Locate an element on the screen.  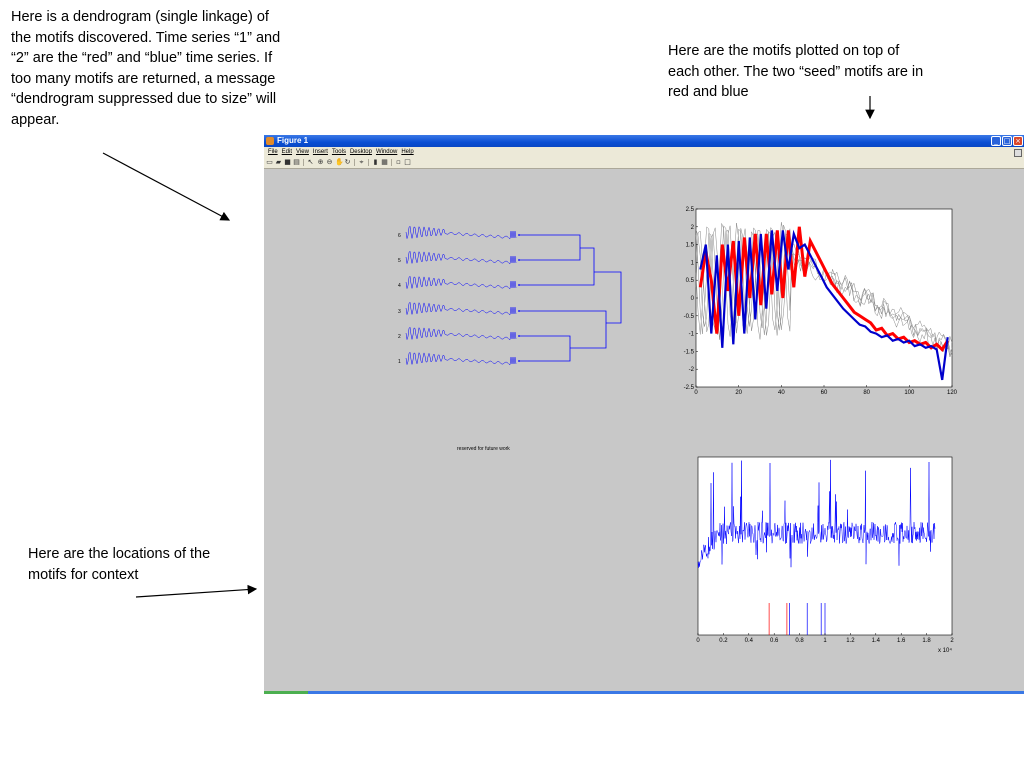
rotate-icon: ↻ is located at coordinates (347, 162).